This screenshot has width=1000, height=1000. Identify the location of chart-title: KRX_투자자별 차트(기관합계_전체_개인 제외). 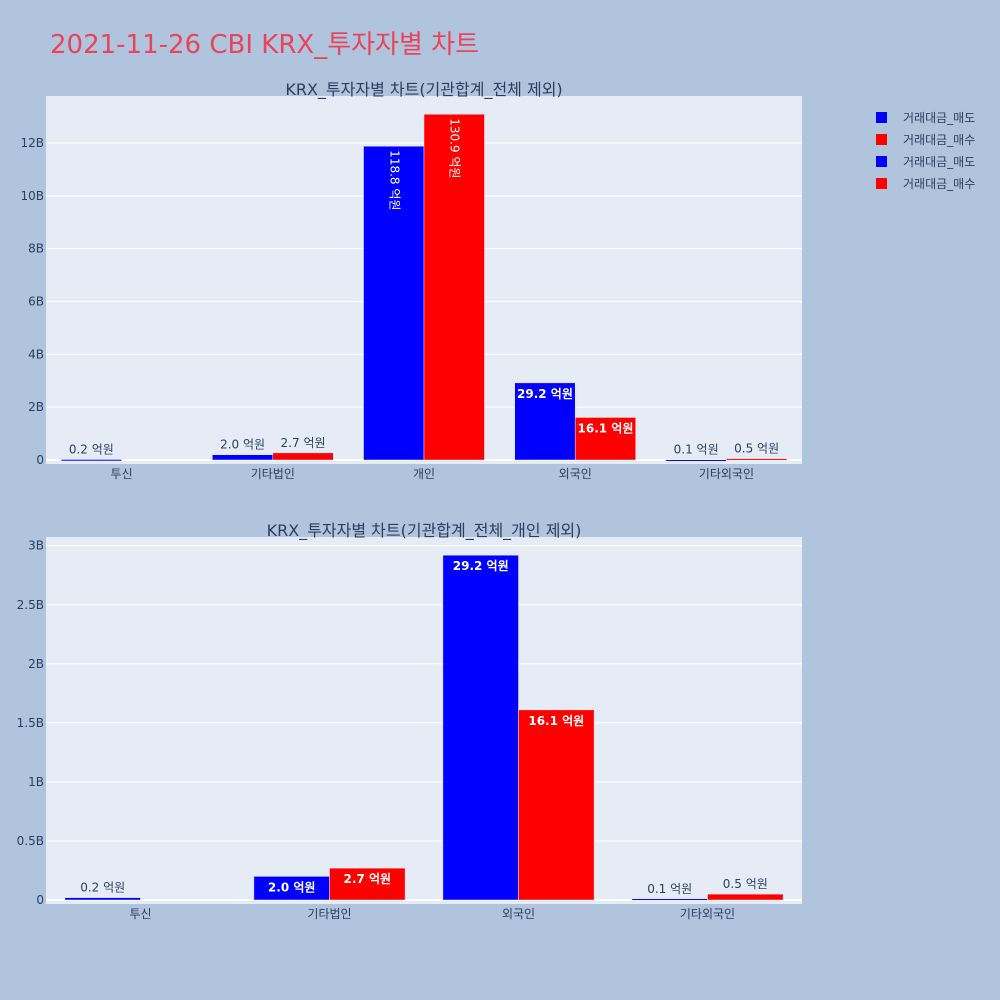
(424, 531).